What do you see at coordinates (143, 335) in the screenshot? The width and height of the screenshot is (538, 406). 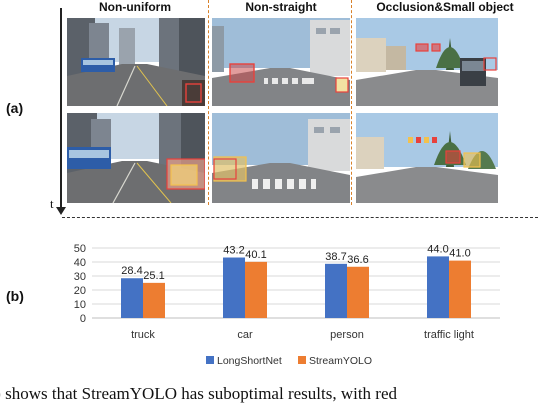 I see `x-tick-label: truck` at bounding box center [143, 335].